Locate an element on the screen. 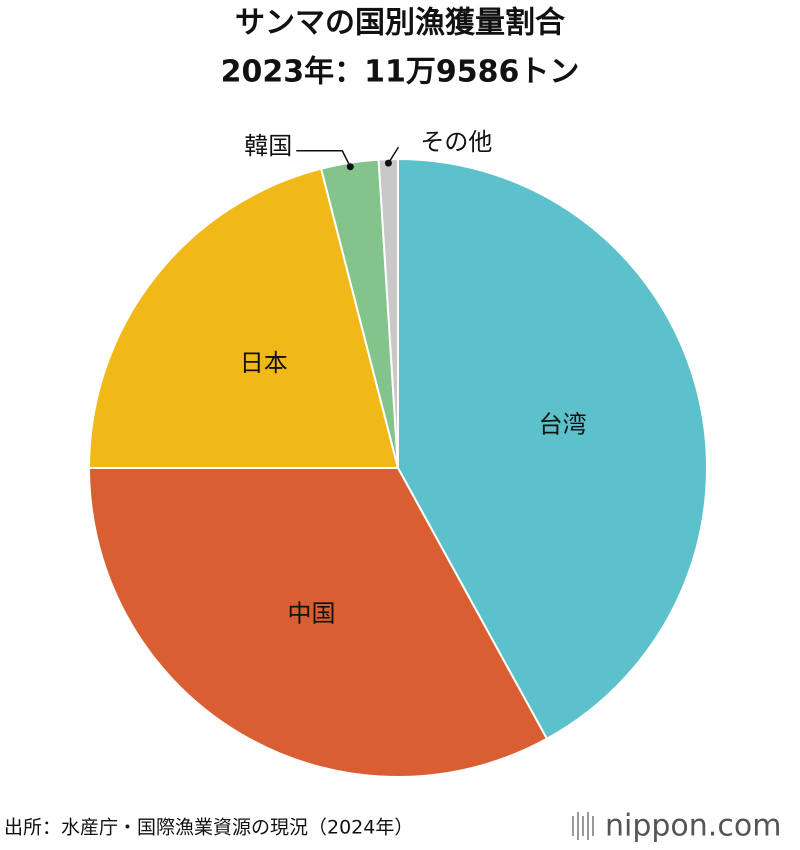 This screenshot has height=850, width=800. leader-line is located at coordinates (323, 159).